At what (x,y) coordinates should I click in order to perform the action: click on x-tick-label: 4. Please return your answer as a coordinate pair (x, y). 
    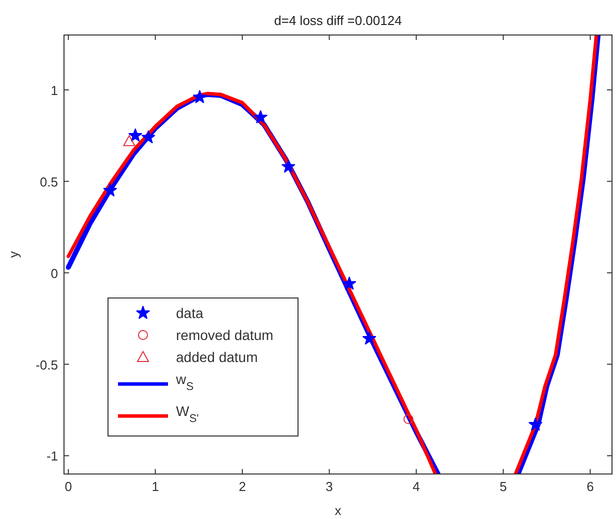
    Looking at the image, I should click on (416, 486).